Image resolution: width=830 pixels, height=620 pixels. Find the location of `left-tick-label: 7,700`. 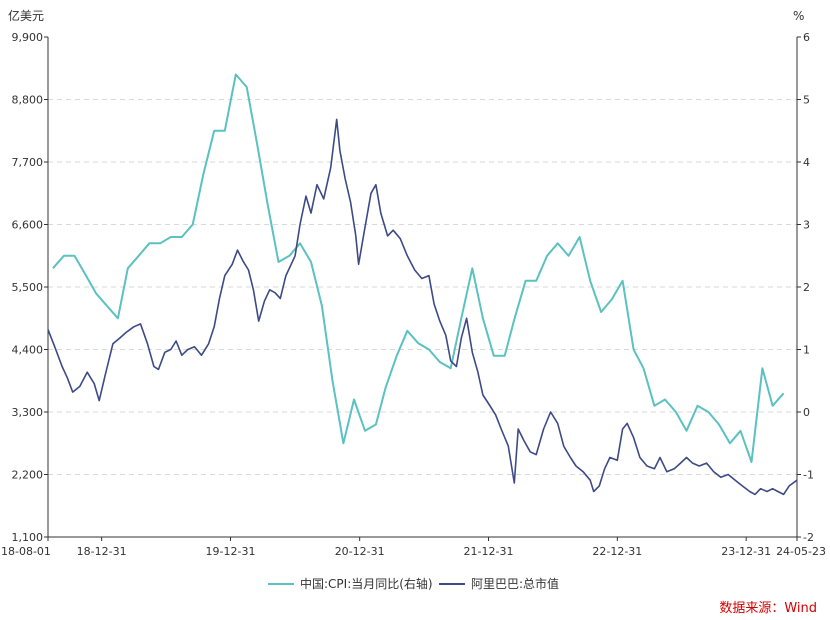

left-tick-label: 7,700 is located at coordinates (28, 162).